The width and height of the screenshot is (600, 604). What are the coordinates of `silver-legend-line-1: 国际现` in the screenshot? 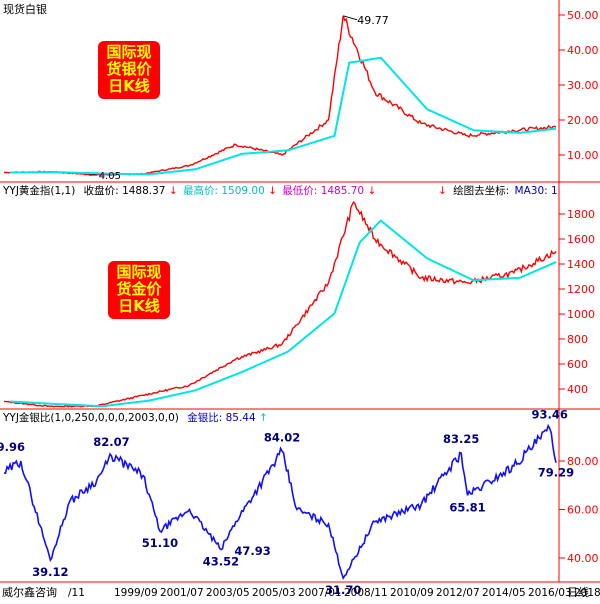 It's located at (129, 52).